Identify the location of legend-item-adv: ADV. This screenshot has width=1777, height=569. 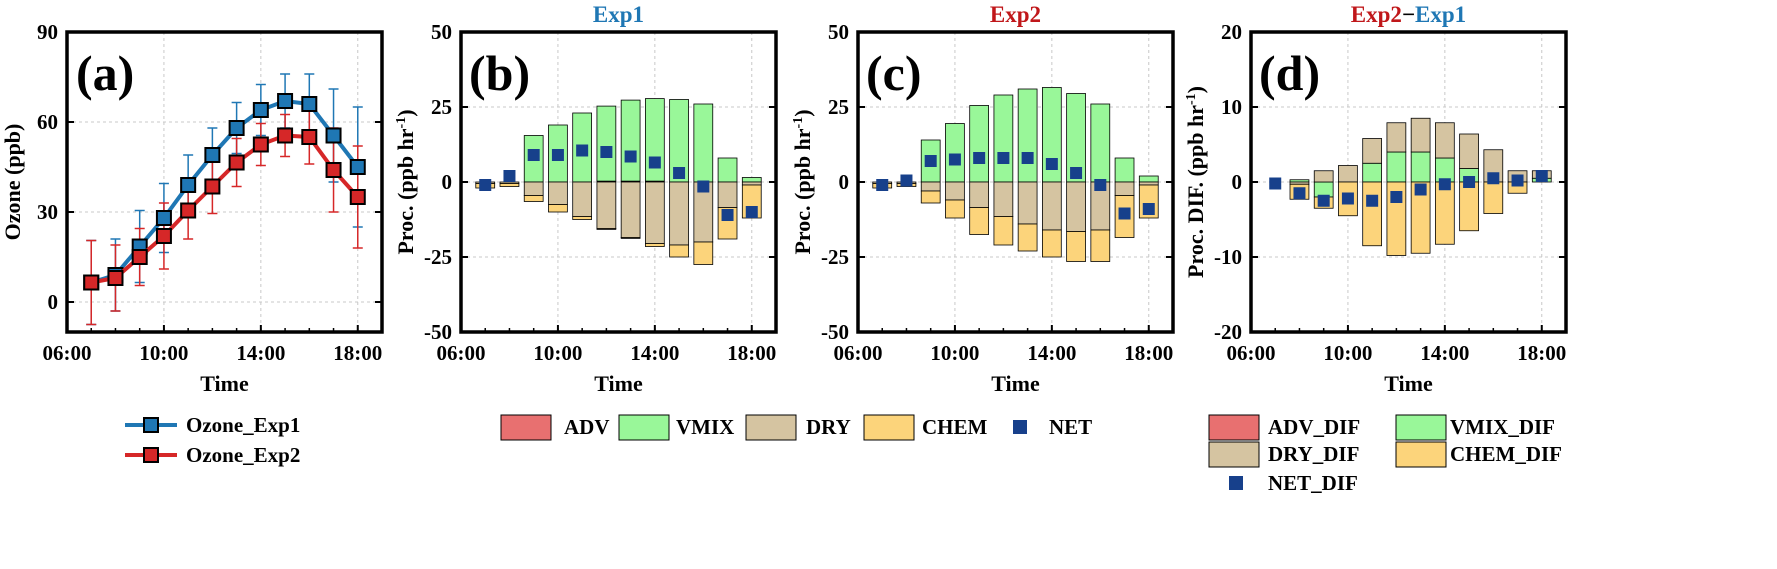
(555, 427).